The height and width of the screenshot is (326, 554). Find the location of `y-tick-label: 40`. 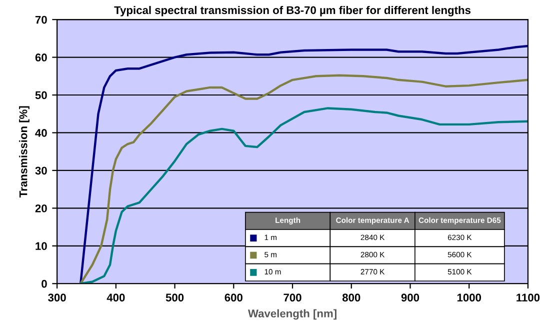

y-tick-label: 40 is located at coordinates (41, 132).